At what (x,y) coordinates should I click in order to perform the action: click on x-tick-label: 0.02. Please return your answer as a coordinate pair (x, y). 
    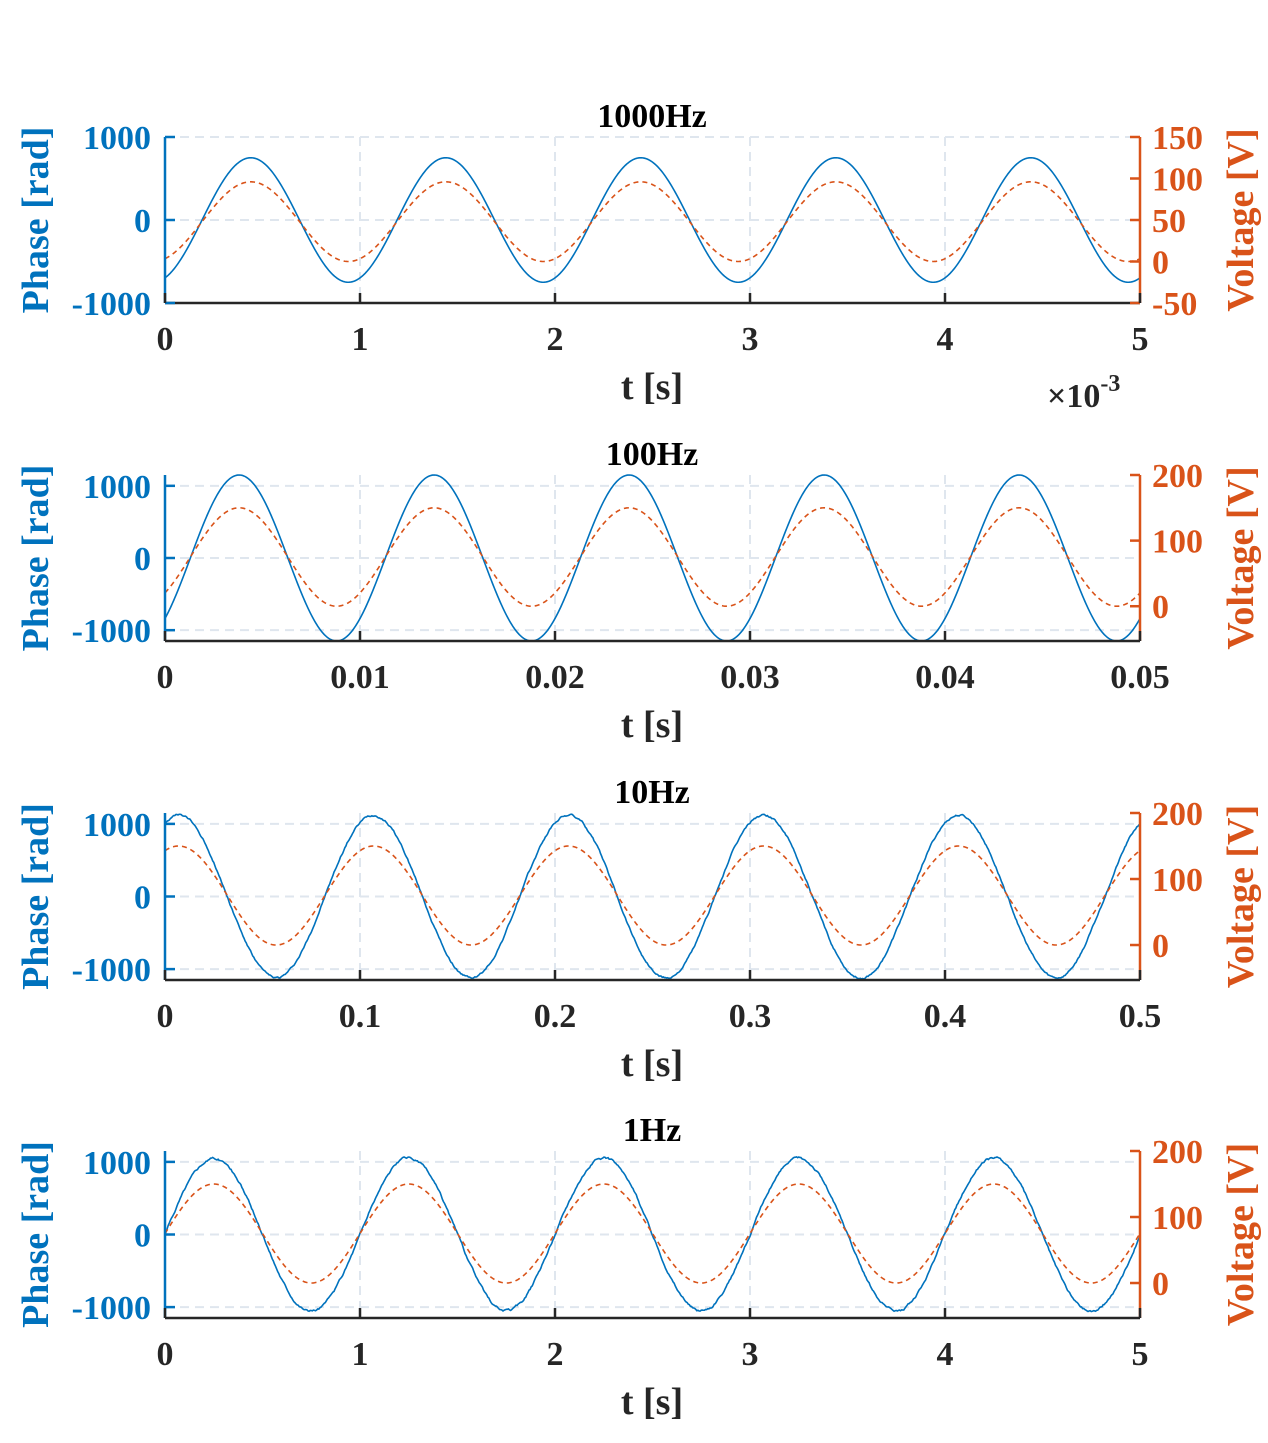
    Looking at the image, I should click on (555, 677).